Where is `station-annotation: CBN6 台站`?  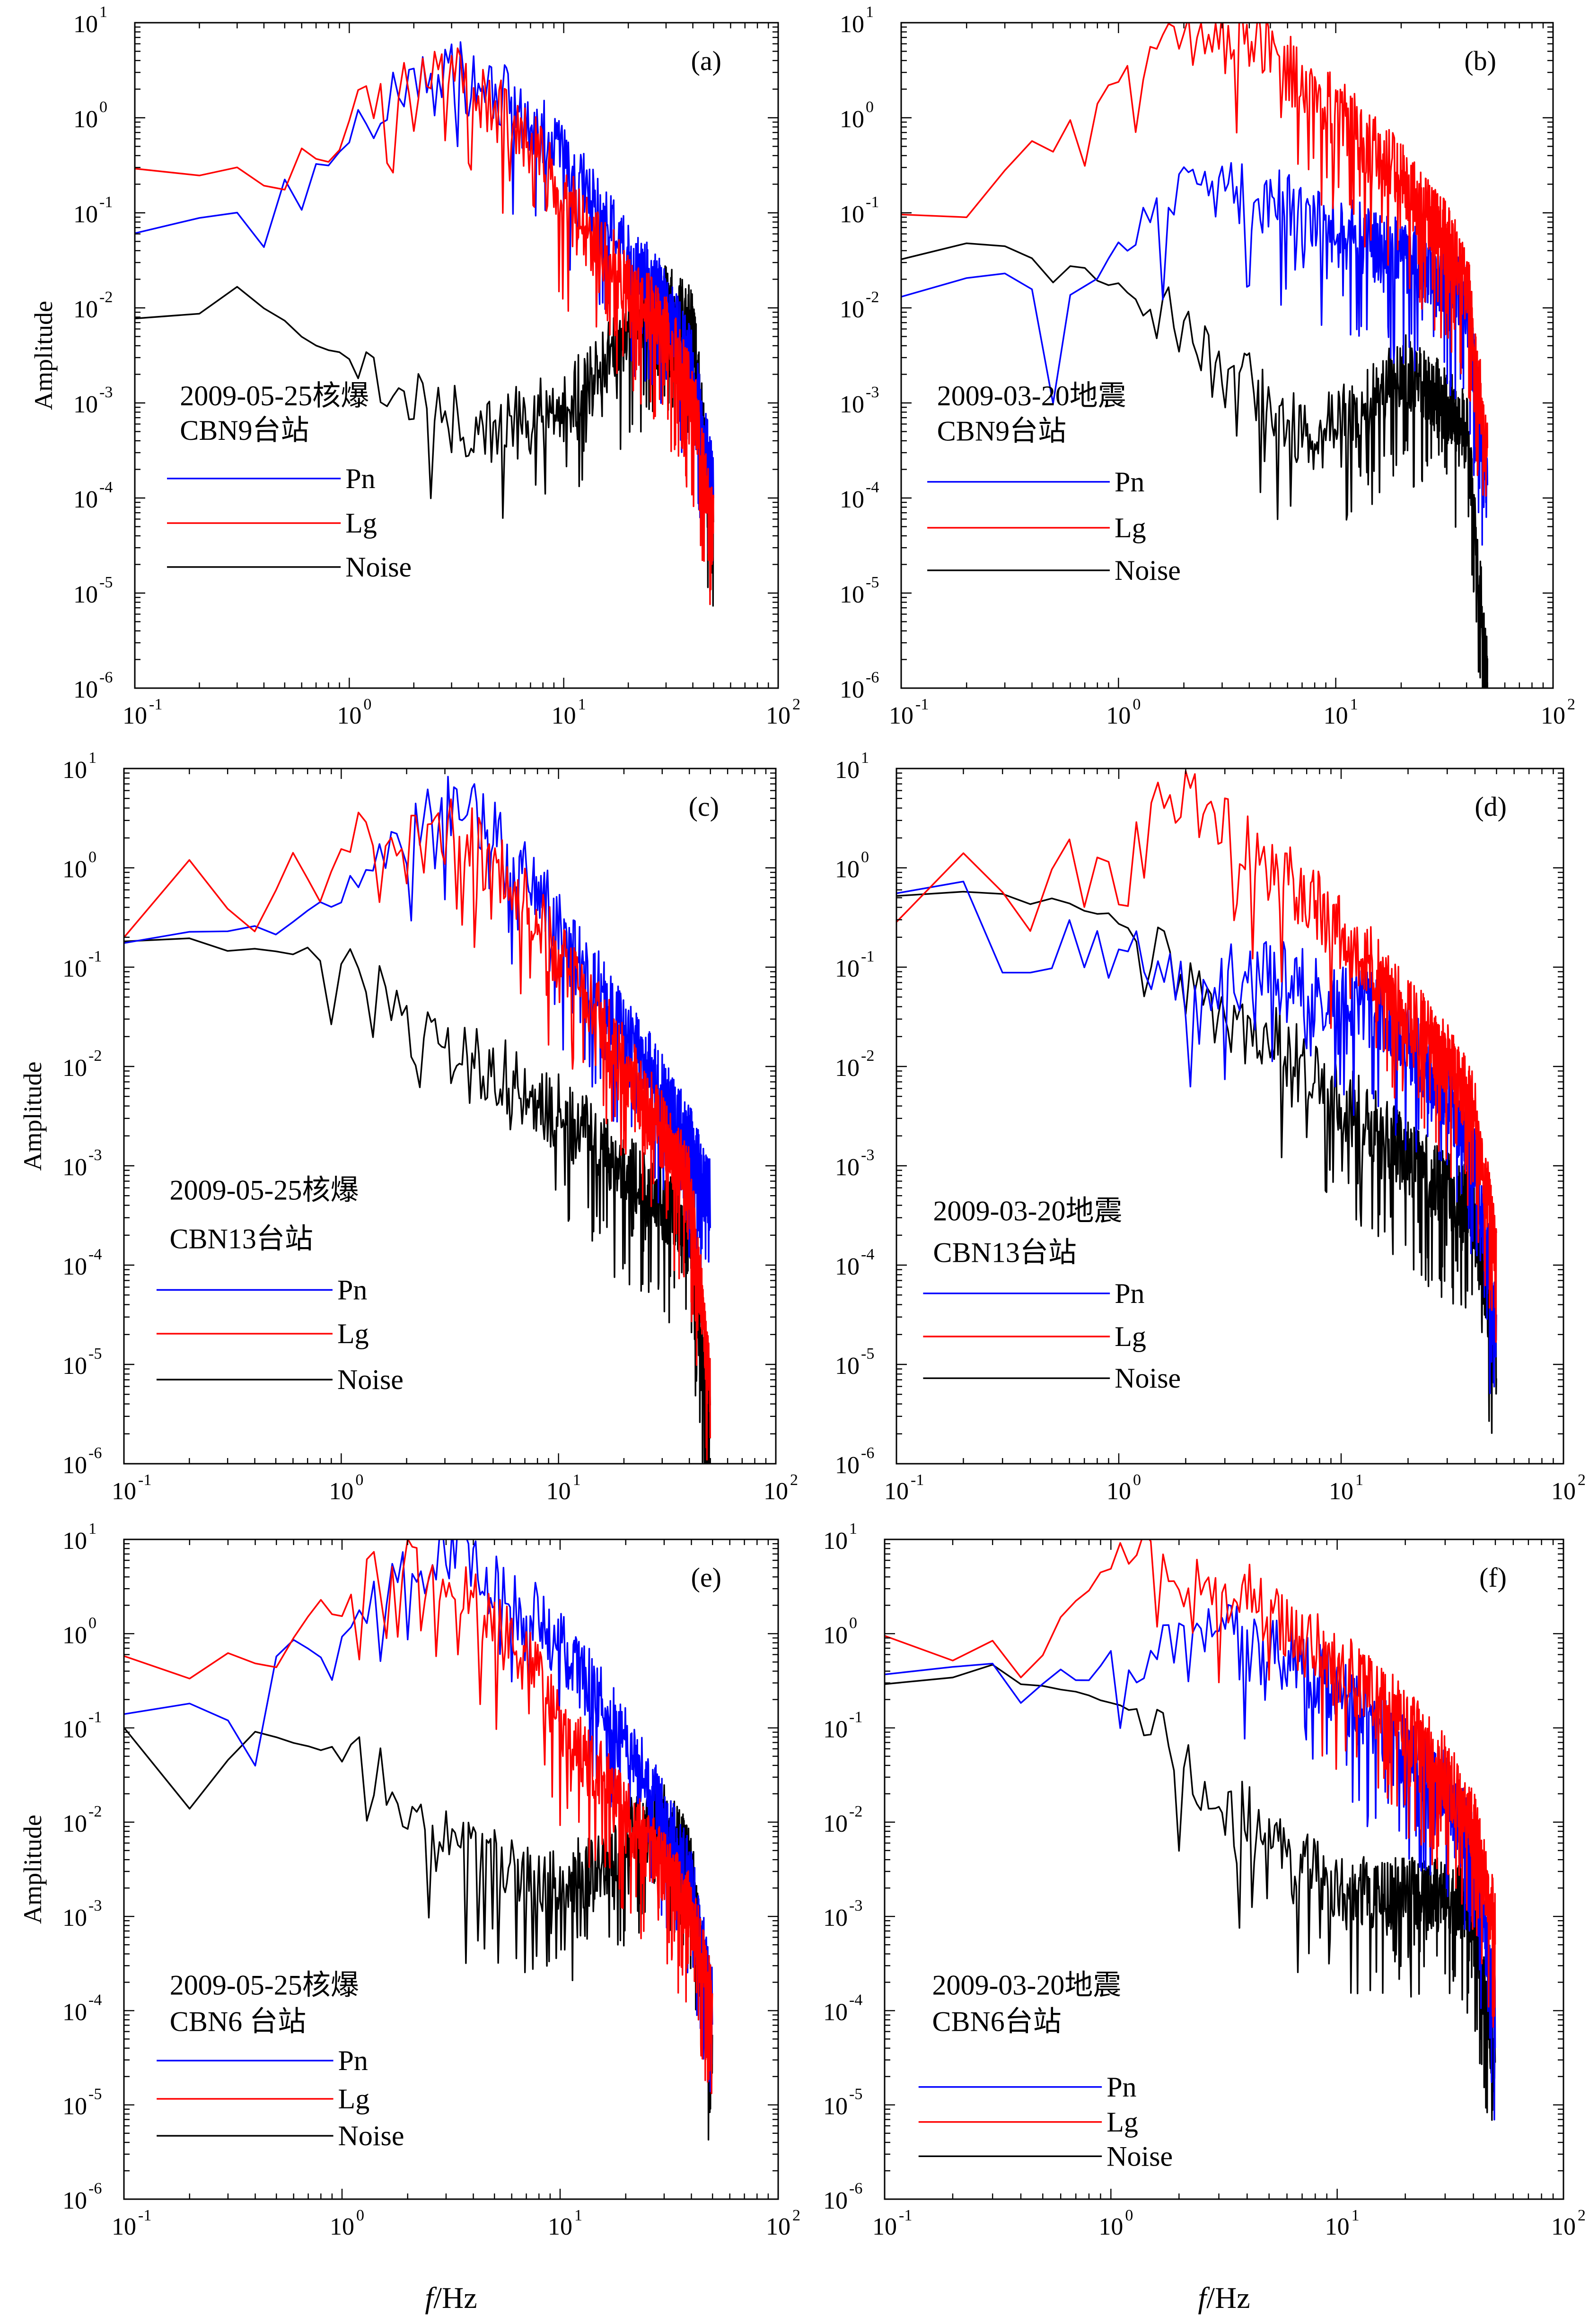 station-annotation: CBN6 台站 is located at coordinates (238, 2022).